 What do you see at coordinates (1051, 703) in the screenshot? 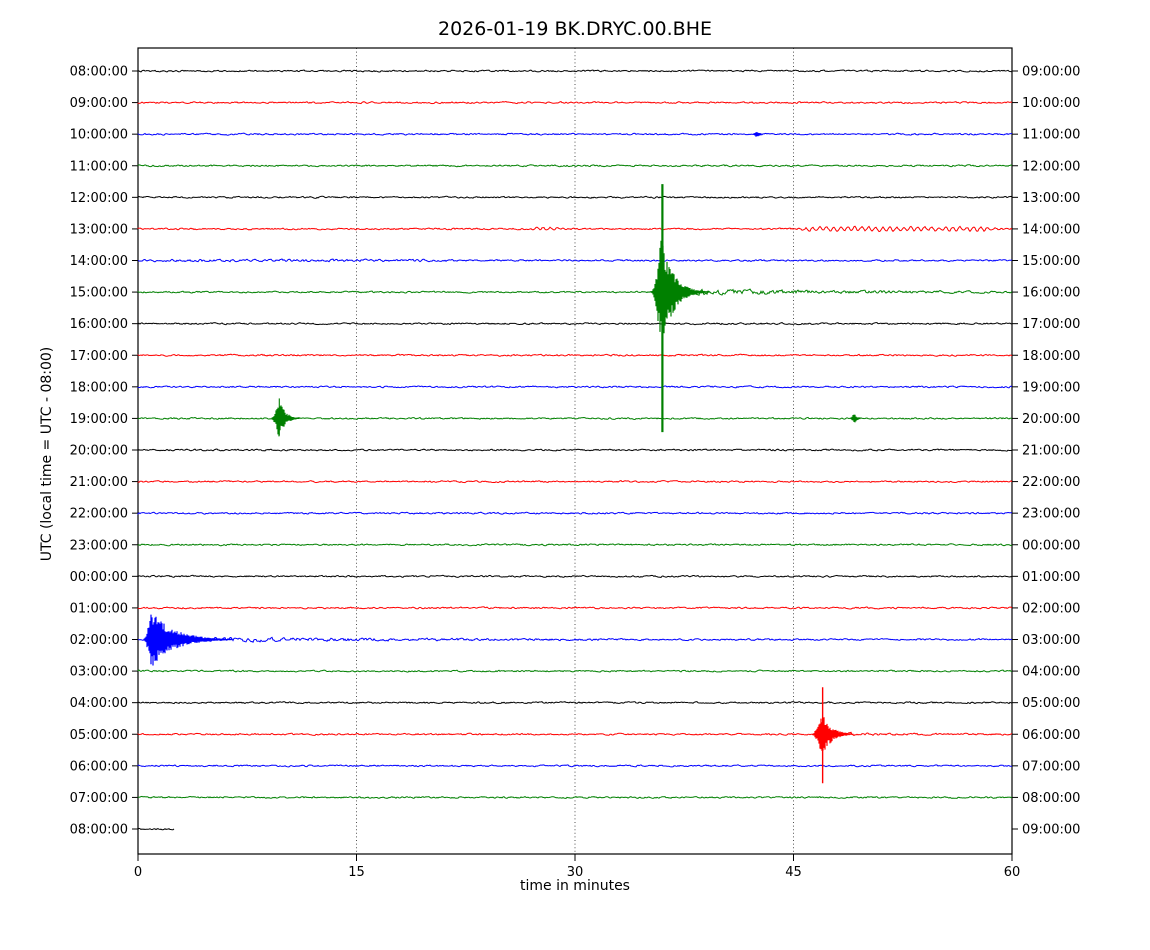
I see `row-label-local-20: 05:00:00` at bounding box center [1051, 703].